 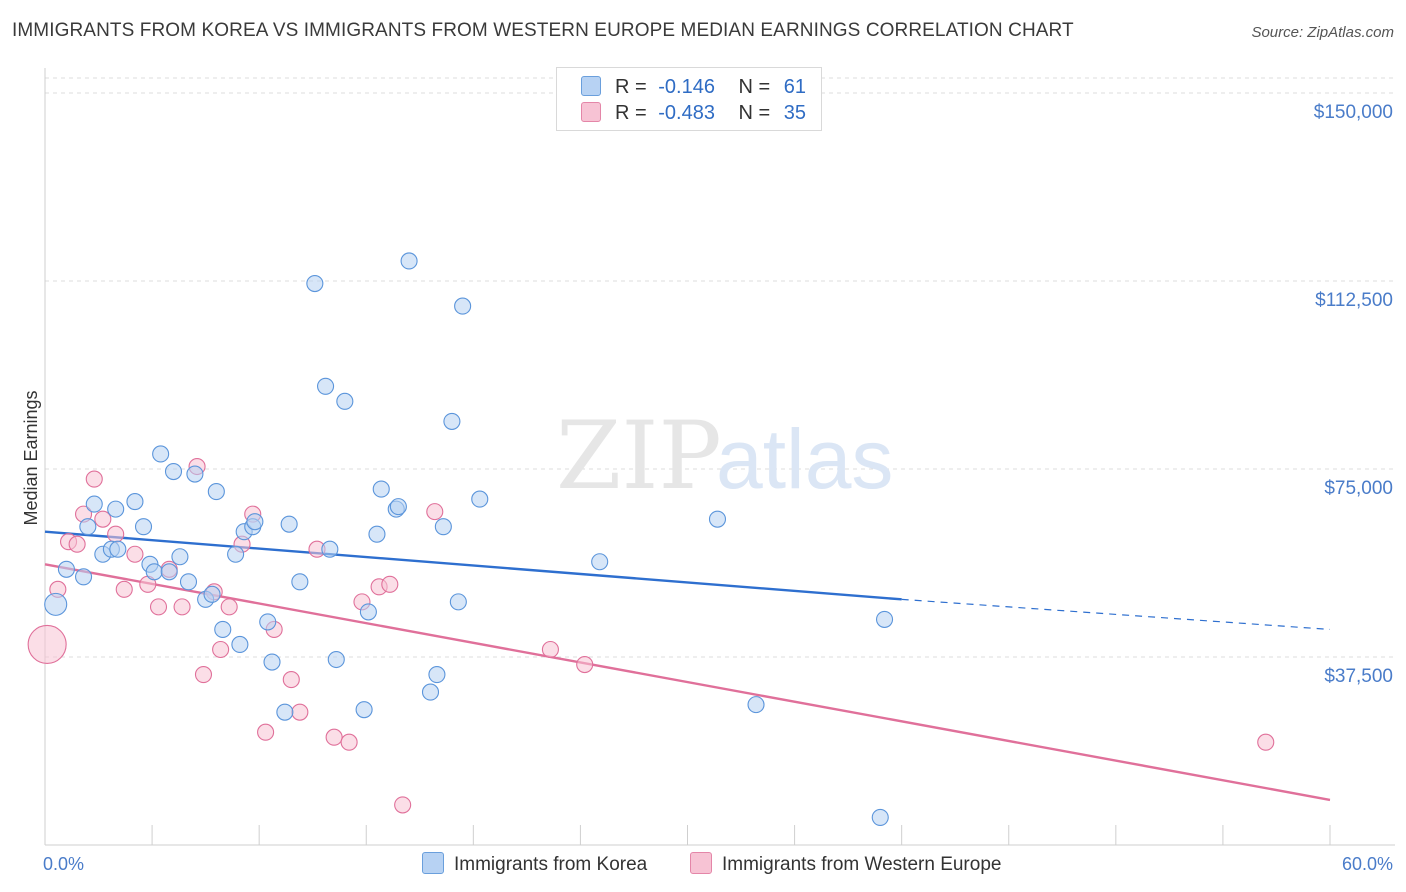 What do you see at coordinates (862, 864) in the screenshot?
I see `series-name-western-europe: Immigrants from Western Europe` at bounding box center [862, 864].